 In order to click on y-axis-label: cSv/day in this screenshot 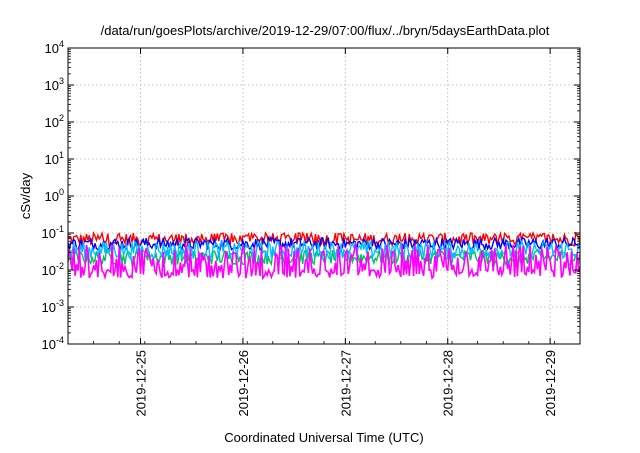, I will do `click(25, 195)`.